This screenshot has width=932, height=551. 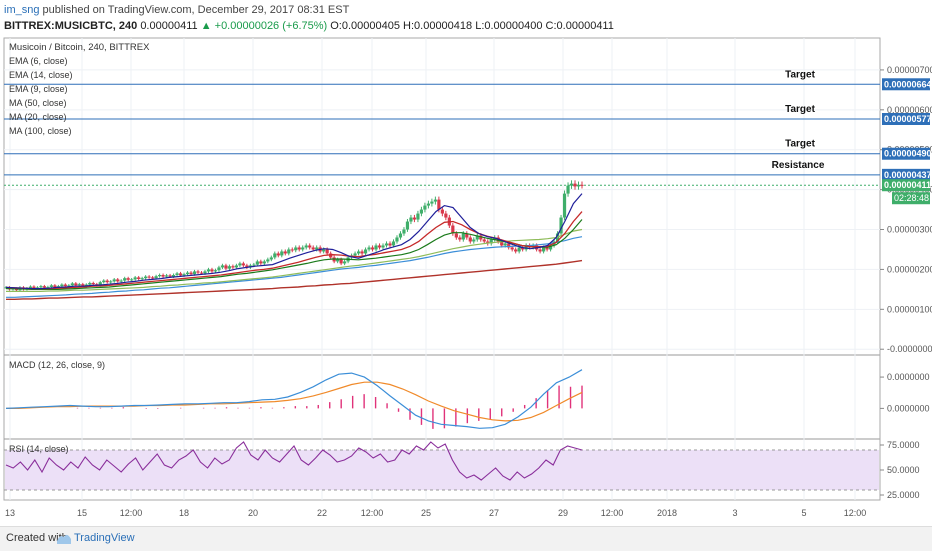 What do you see at coordinates (803, 513) in the screenshot?
I see `x-tick-label: 5` at bounding box center [803, 513].